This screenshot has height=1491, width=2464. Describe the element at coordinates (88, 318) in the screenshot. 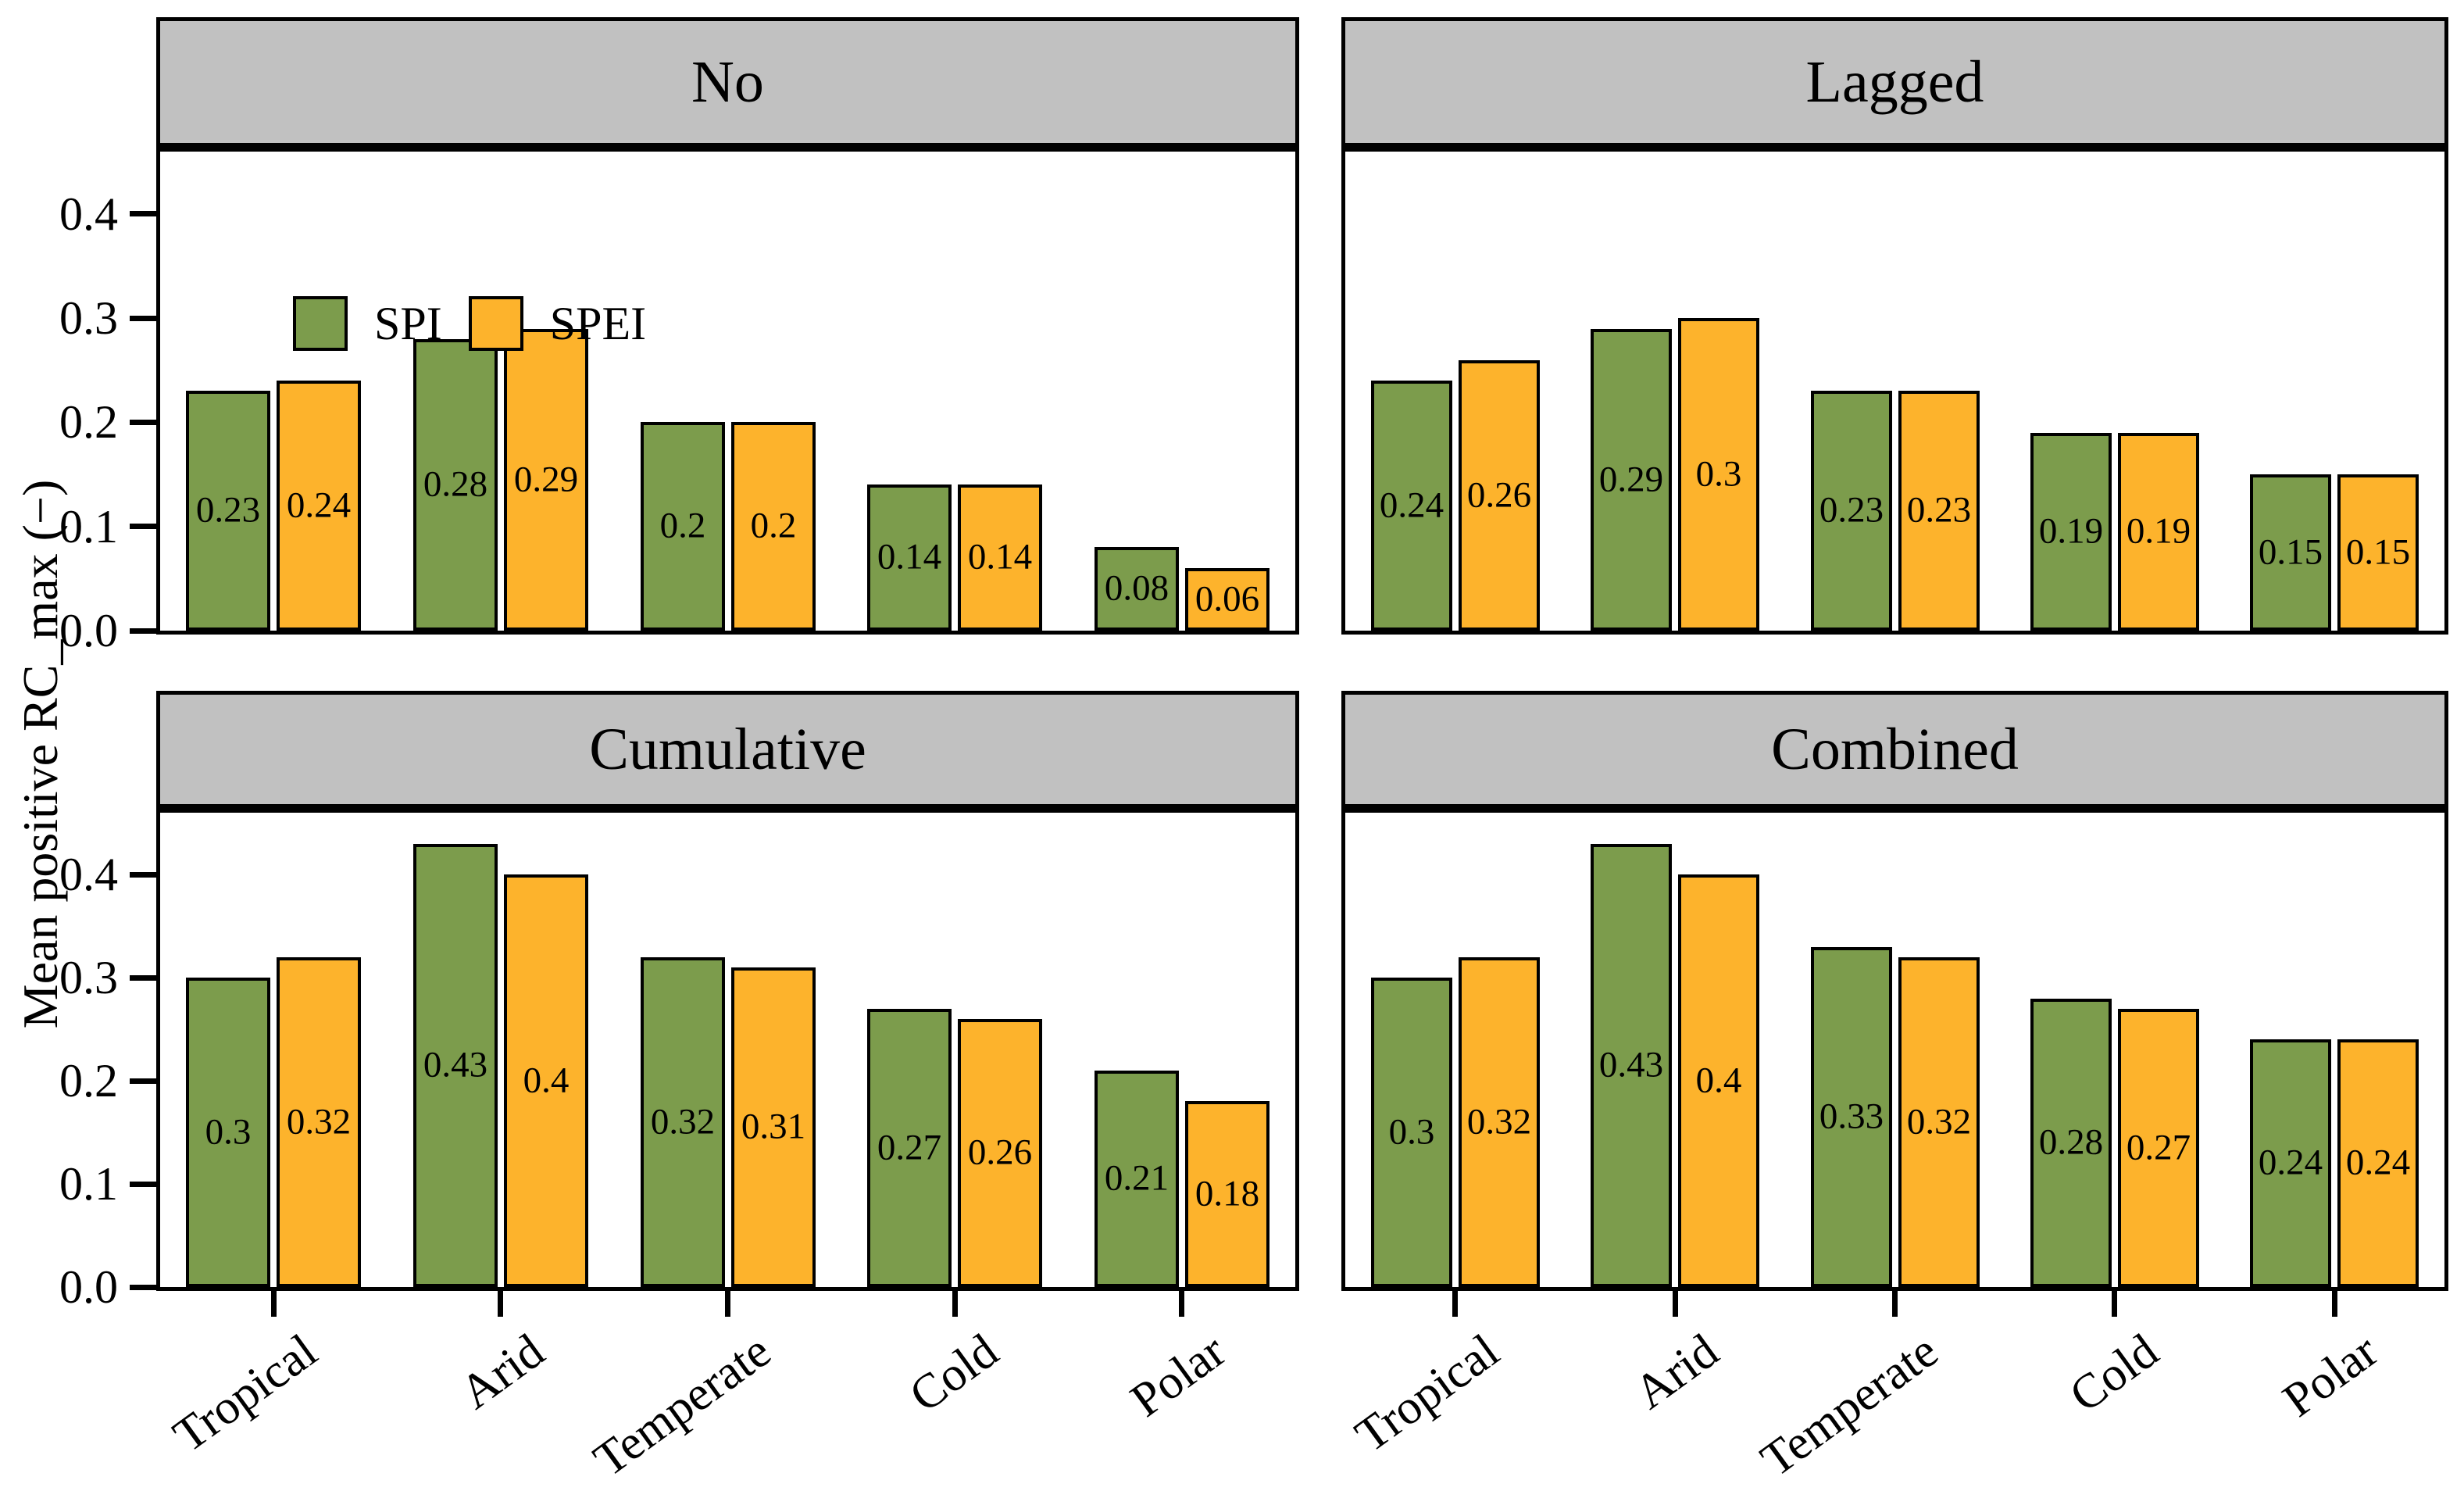

I see `y-tick-label: 0.3` at that location.